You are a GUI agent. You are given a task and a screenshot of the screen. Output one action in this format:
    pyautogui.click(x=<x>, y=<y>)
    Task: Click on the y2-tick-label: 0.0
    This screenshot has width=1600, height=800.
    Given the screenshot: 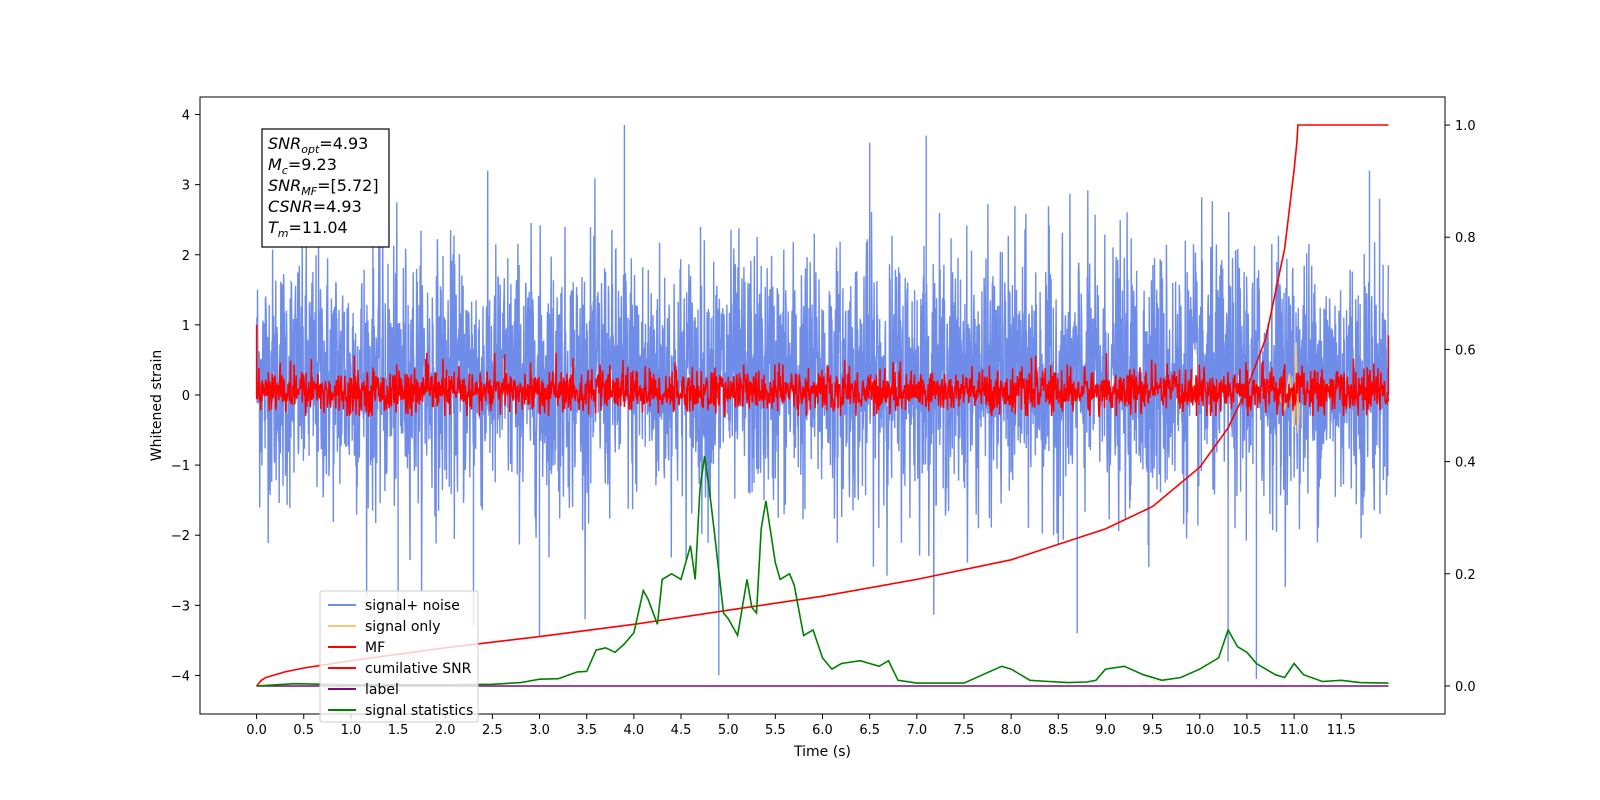 What is the action you would take?
    pyautogui.click(x=1465, y=687)
    